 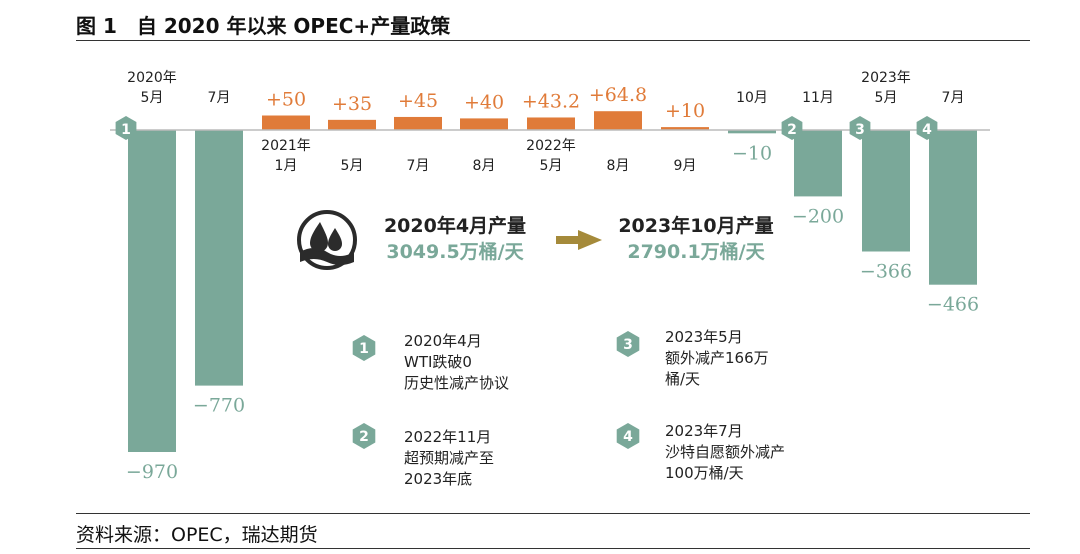 I want to click on note-line: WTI跌破0, so click(x=438, y=362).